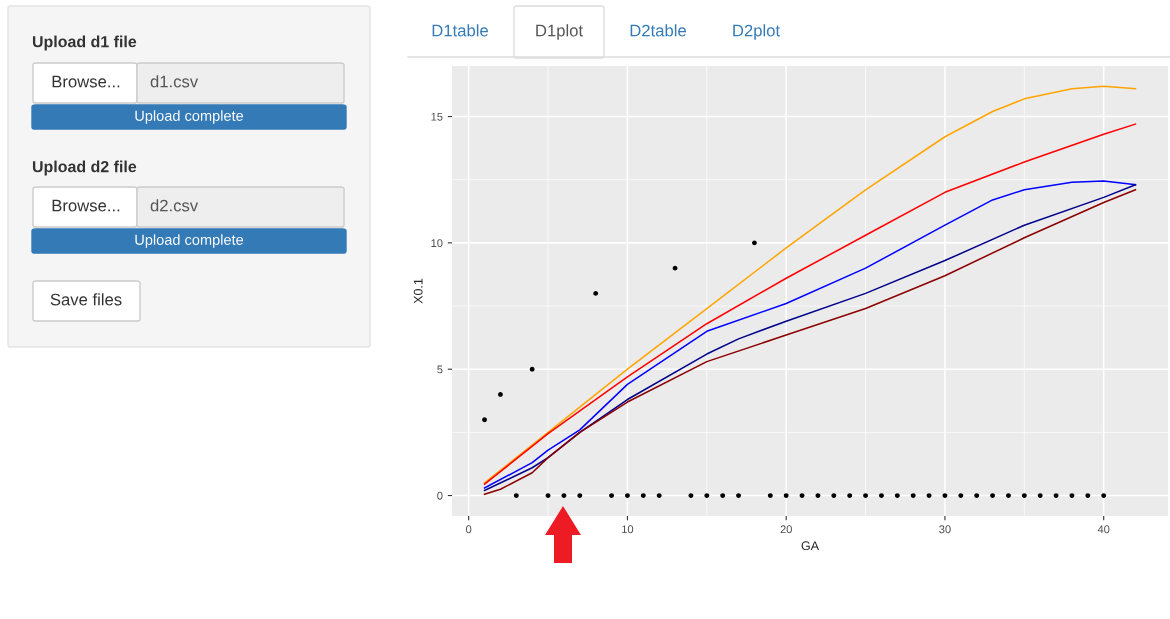 This screenshot has height=619, width=1170. What do you see at coordinates (756, 32) in the screenshot?
I see `text: D2plot` at bounding box center [756, 32].